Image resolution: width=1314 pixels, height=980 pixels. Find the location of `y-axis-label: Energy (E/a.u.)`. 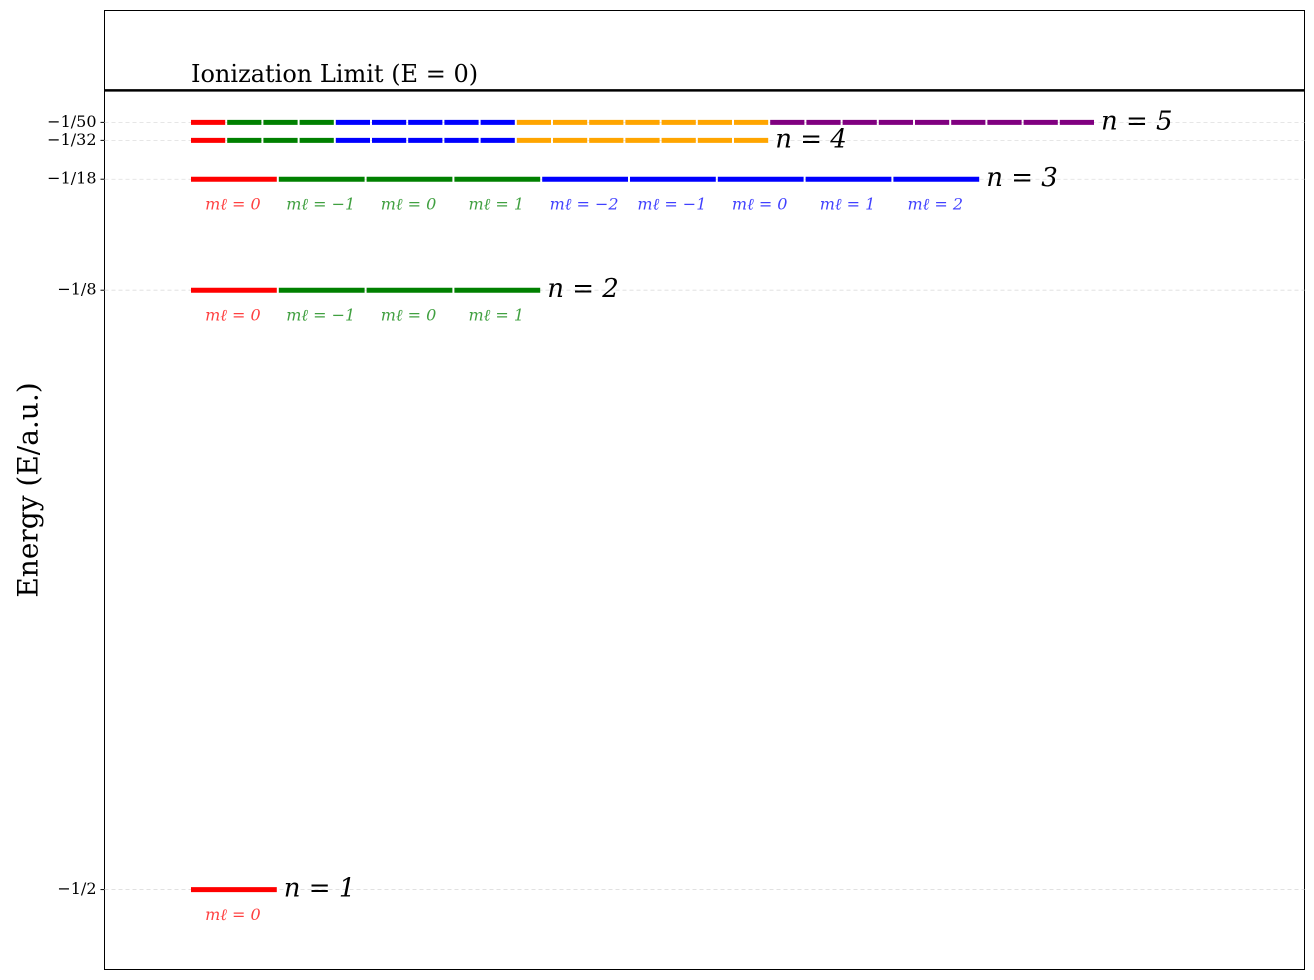

y-axis-label: Energy (E/a.u.) is located at coordinates (28, 489).